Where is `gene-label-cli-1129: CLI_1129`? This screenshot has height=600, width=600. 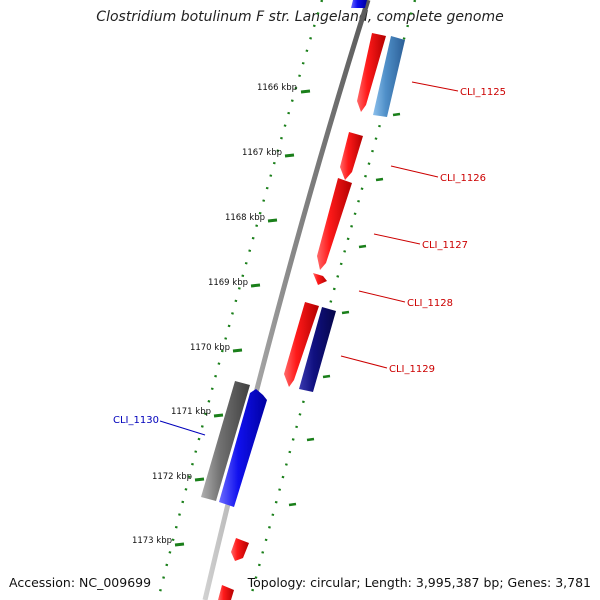 gene-label-cli-1129: CLI_1129 is located at coordinates (412, 369).